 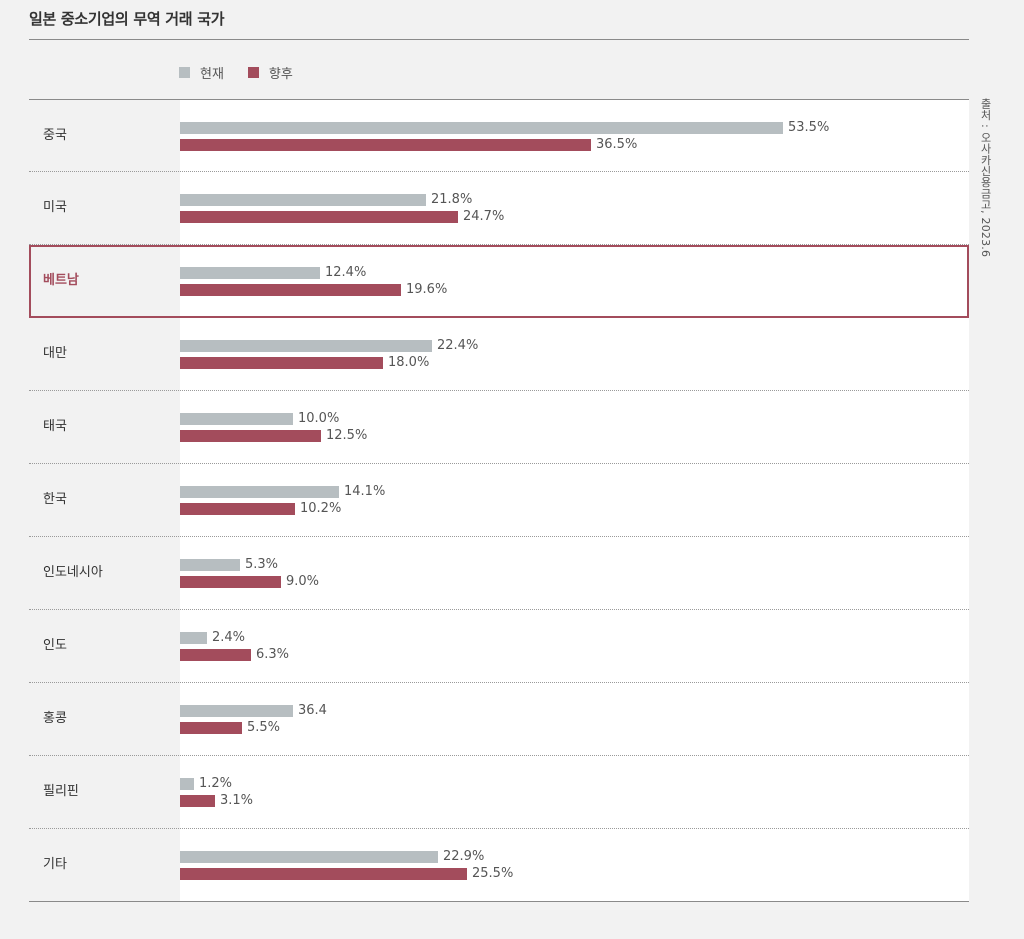 I want to click on legend-item-future: 향후, so click(x=270, y=72).